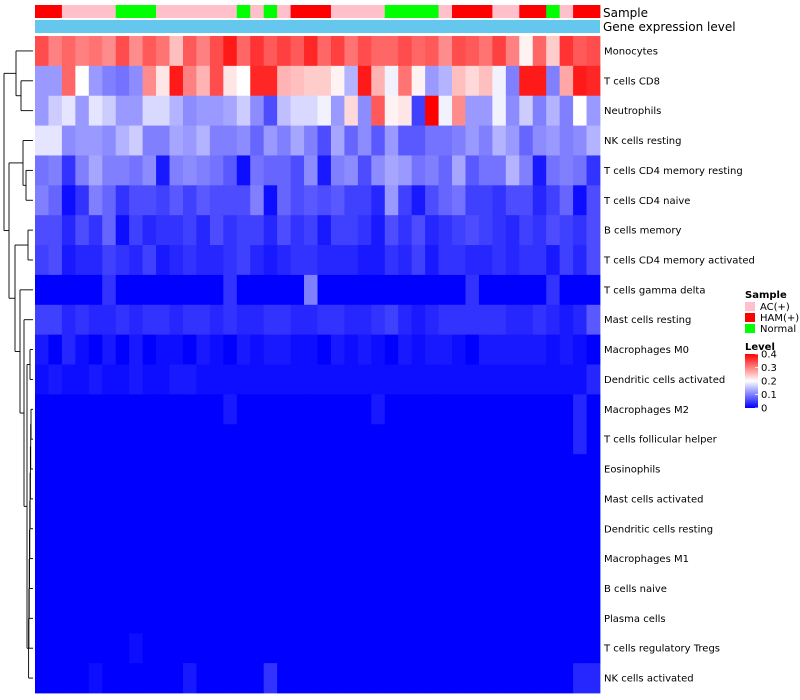  What do you see at coordinates (772, 318) in the screenshot?
I see `legend-sample-entries: AC(+)HAM(+)Normal` at bounding box center [772, 318].